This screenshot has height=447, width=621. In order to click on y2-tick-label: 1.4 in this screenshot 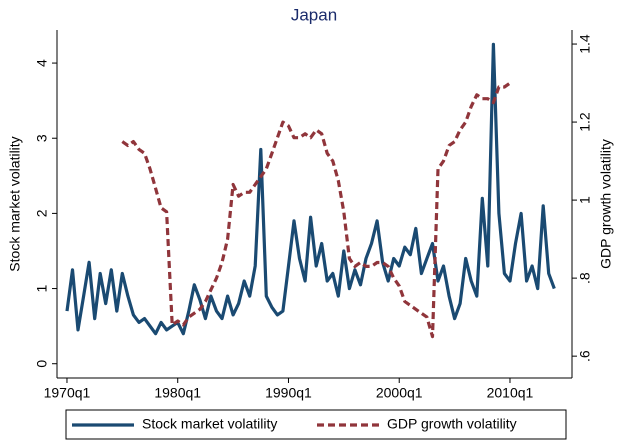, I will do `click(585, 44)`.